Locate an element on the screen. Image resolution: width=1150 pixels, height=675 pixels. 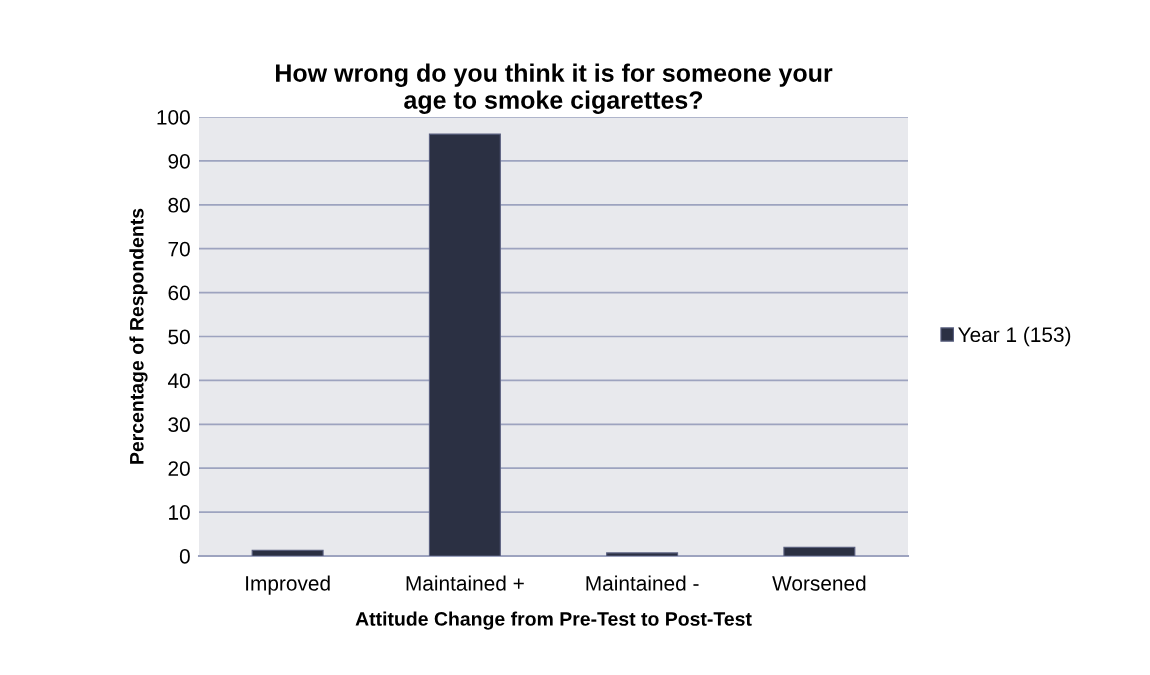
y-axis-title: Percentage of Respondents is located at coordinates (138, 336).